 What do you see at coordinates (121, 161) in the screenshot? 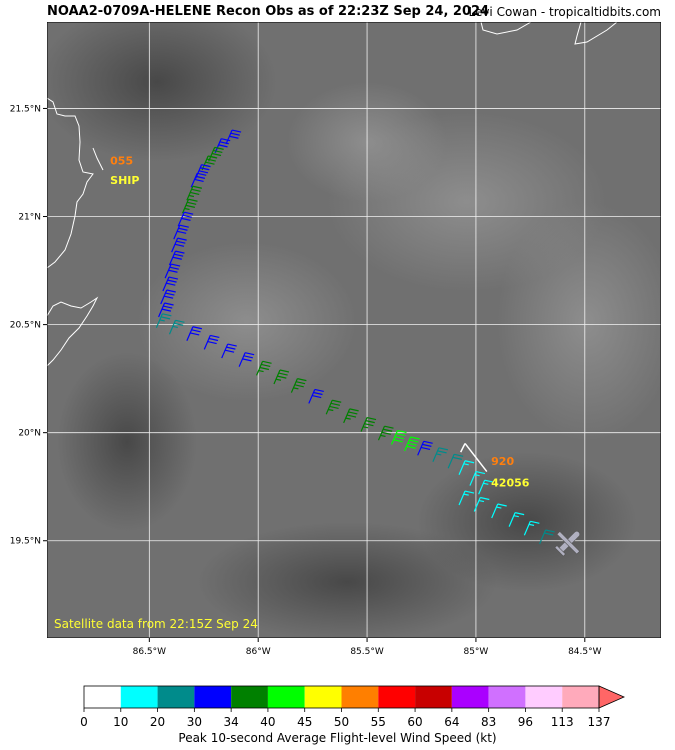
I see `station-label: 055` at bounding box center [121, 161].